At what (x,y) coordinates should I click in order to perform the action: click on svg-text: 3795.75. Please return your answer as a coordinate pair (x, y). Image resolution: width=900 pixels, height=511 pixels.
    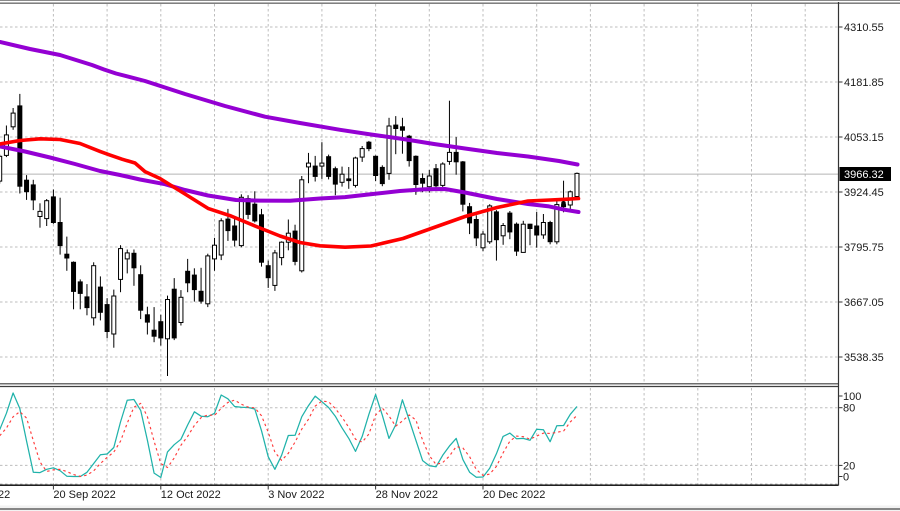
    Looking at the image, I should click on (864, 248).